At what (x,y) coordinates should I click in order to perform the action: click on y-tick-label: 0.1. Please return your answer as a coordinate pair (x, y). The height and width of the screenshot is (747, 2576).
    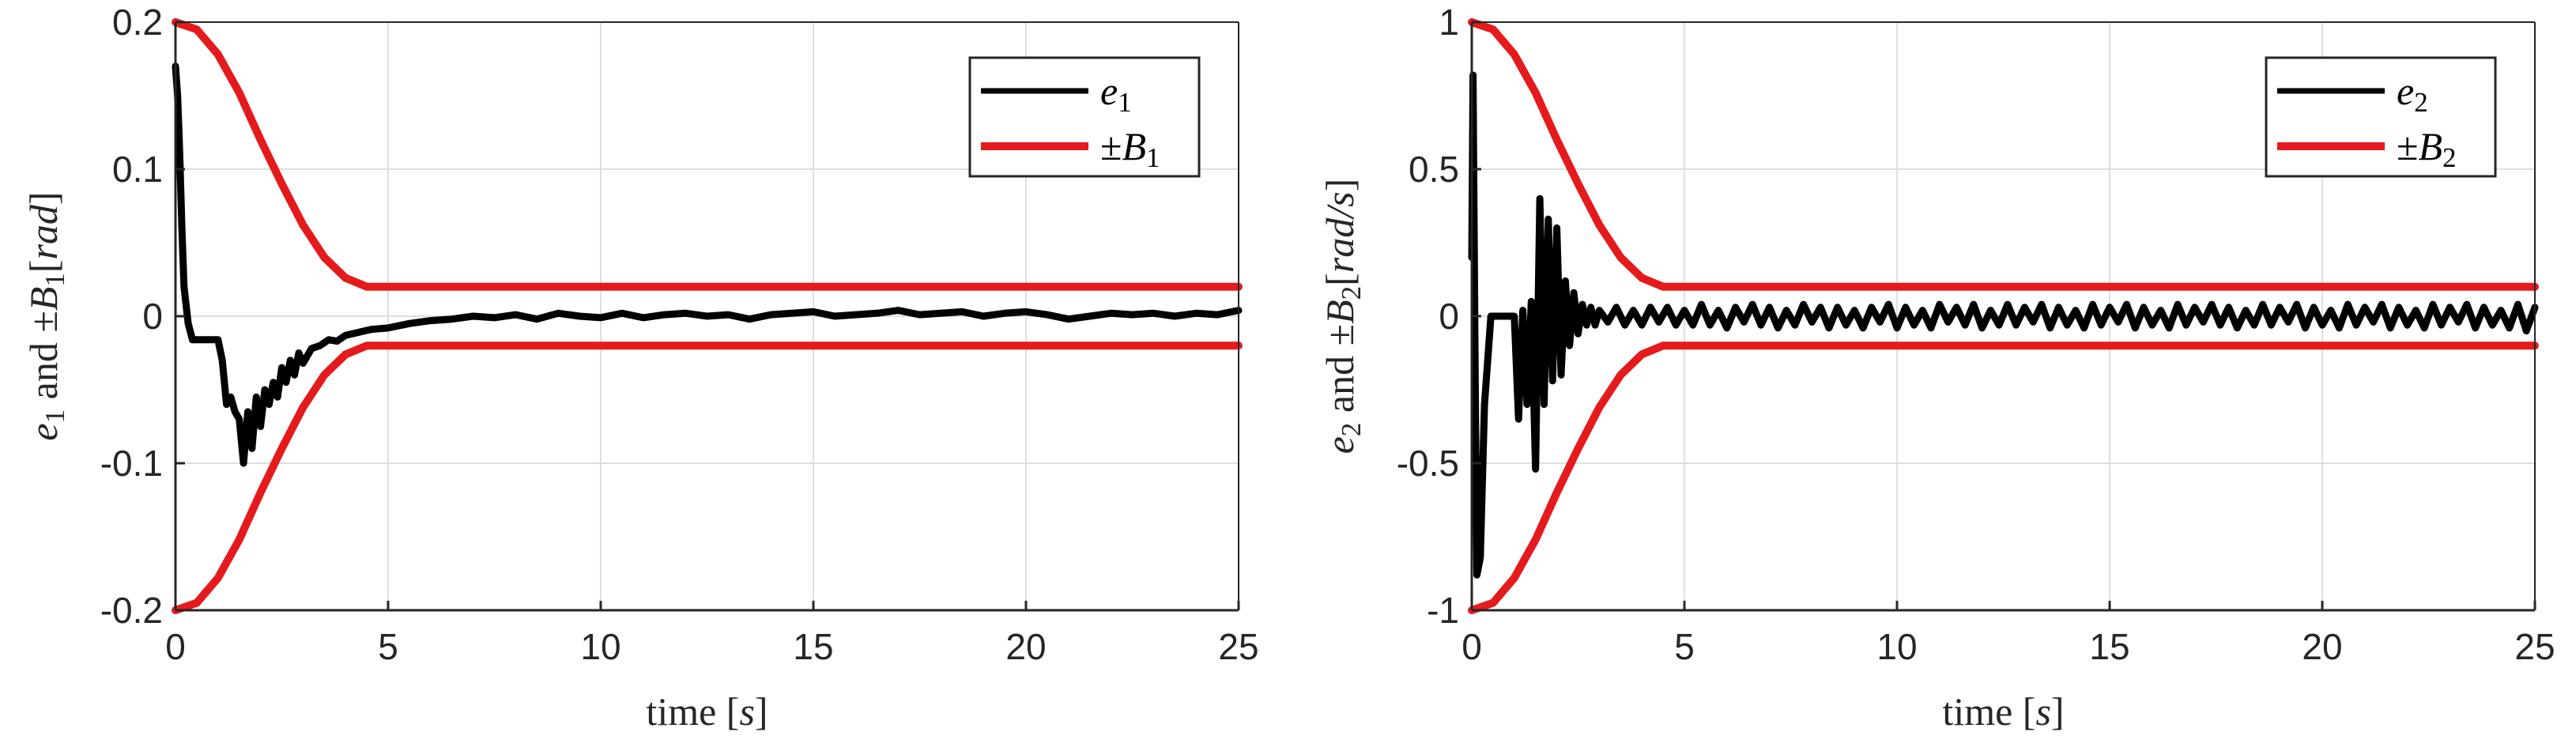
    Looking at the image, I should click on (137, 169).